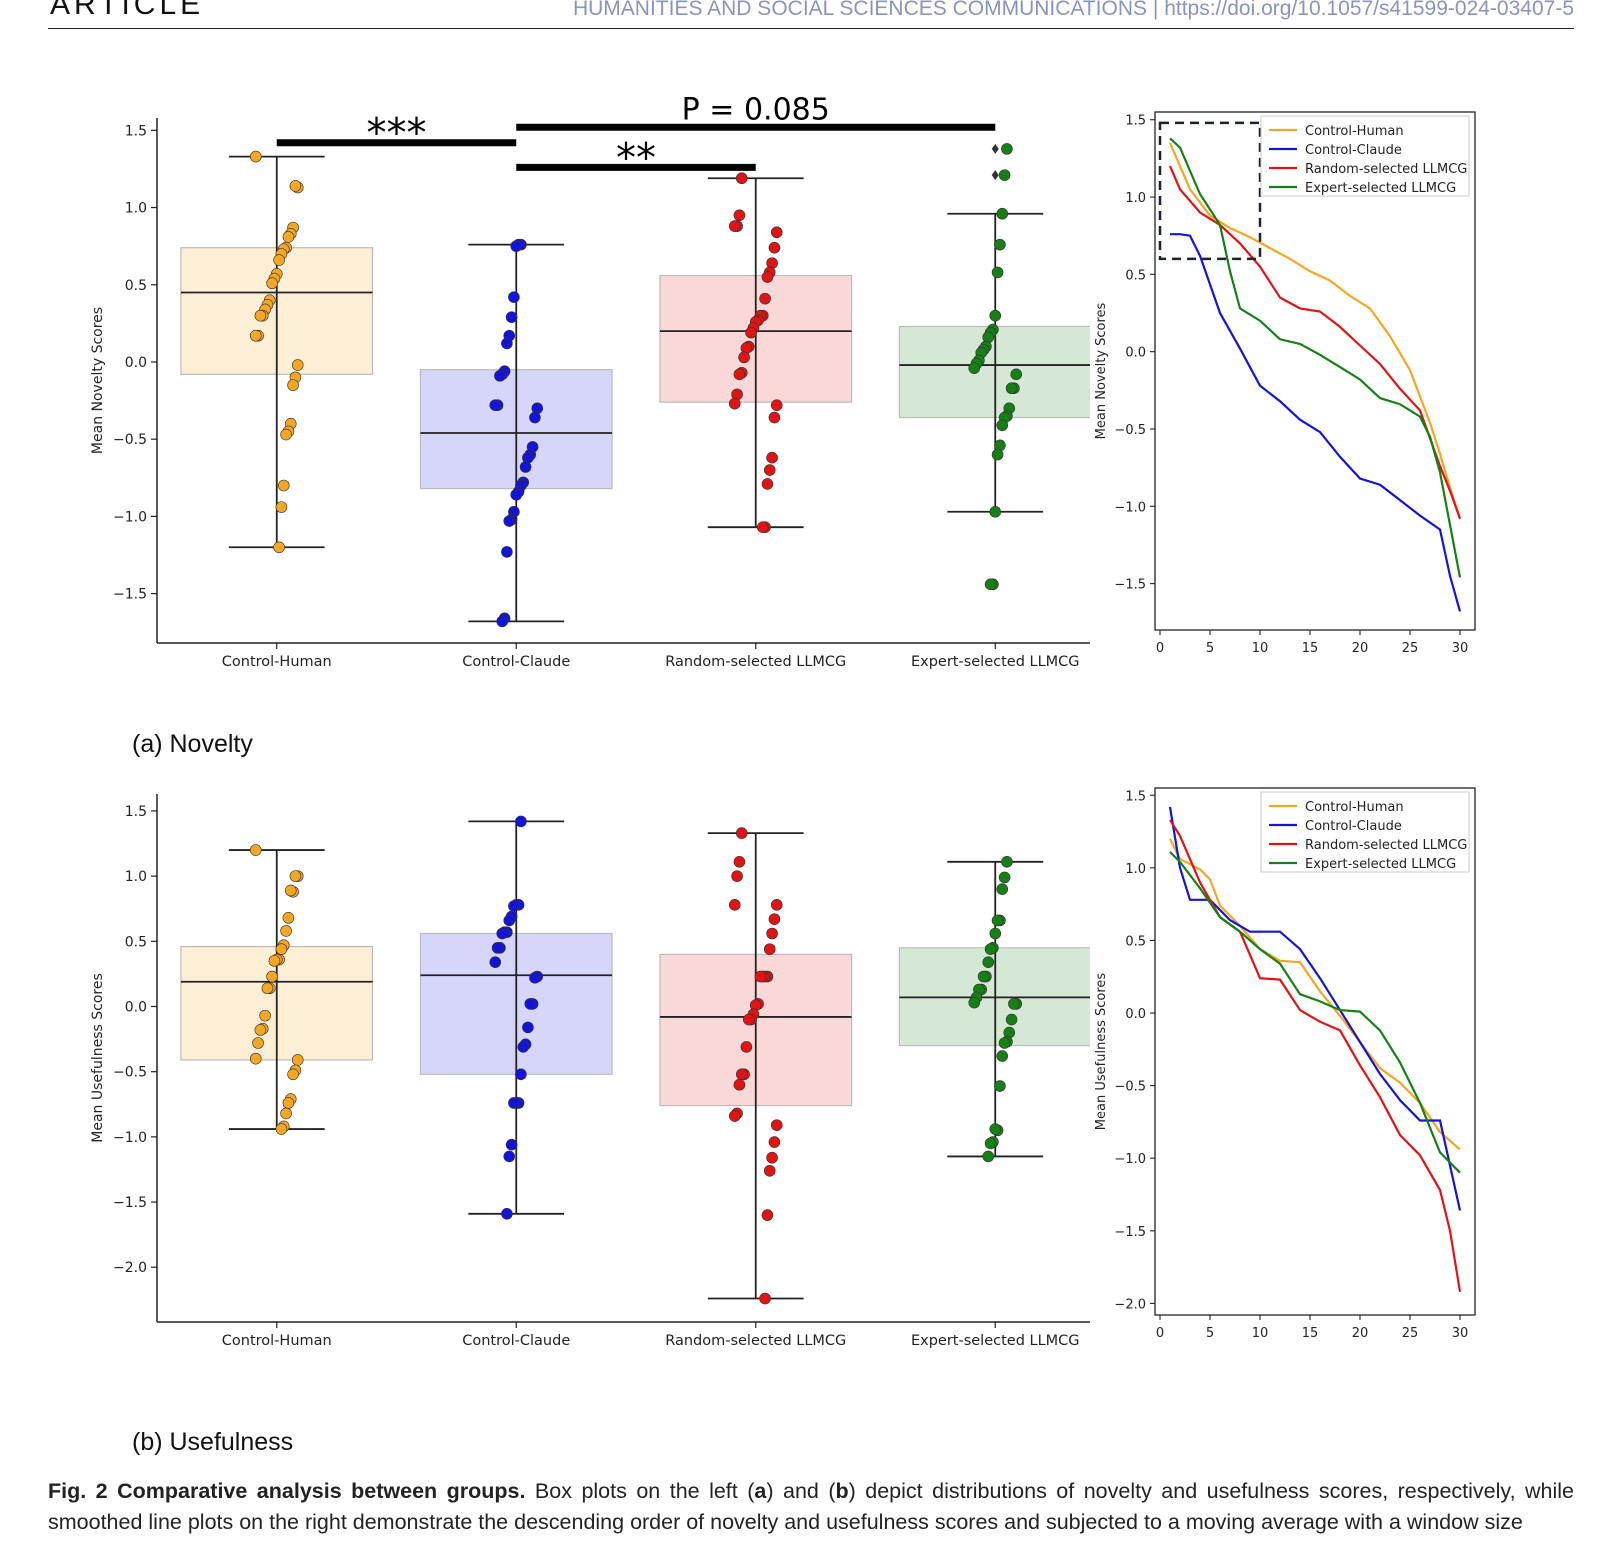  Describe the element at coordinates (1386, 845) in the screenshot. I see `legend-label-random-selected-llmcg: Random-selected LLMCG` at that location.